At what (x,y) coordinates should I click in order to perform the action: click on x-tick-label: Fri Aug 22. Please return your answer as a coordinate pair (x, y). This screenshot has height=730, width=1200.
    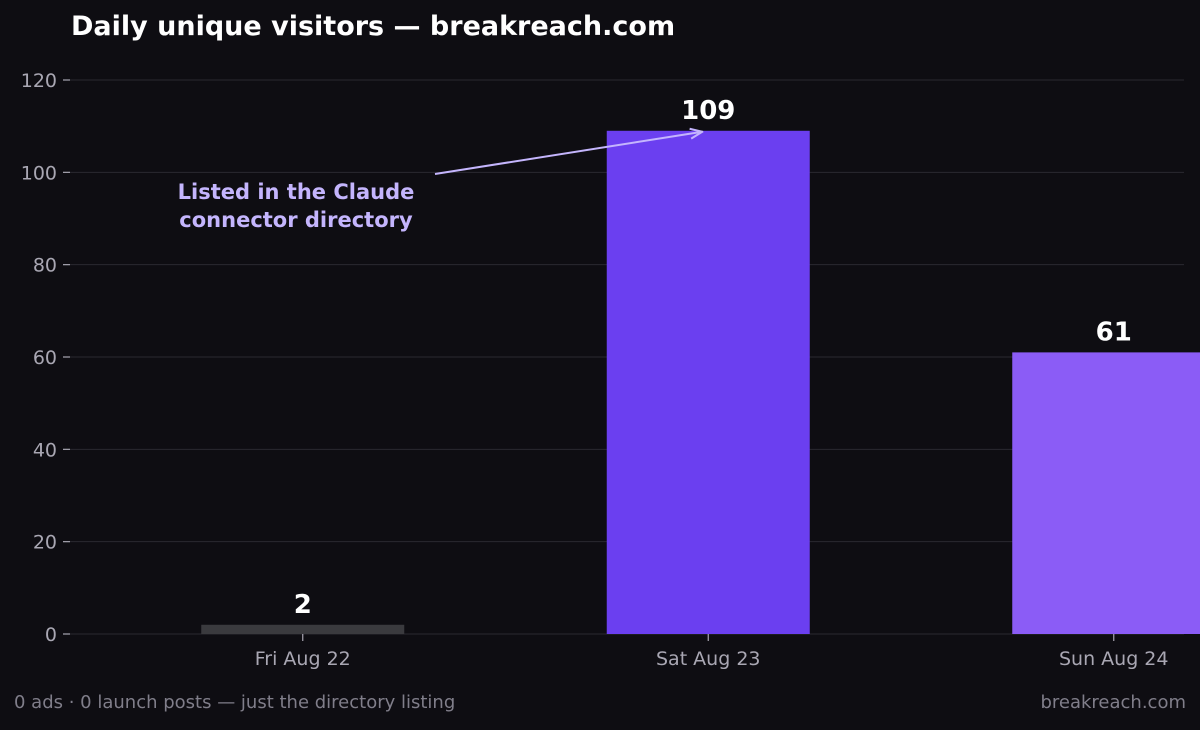
    Looking at the image, I should click on (303, 659).